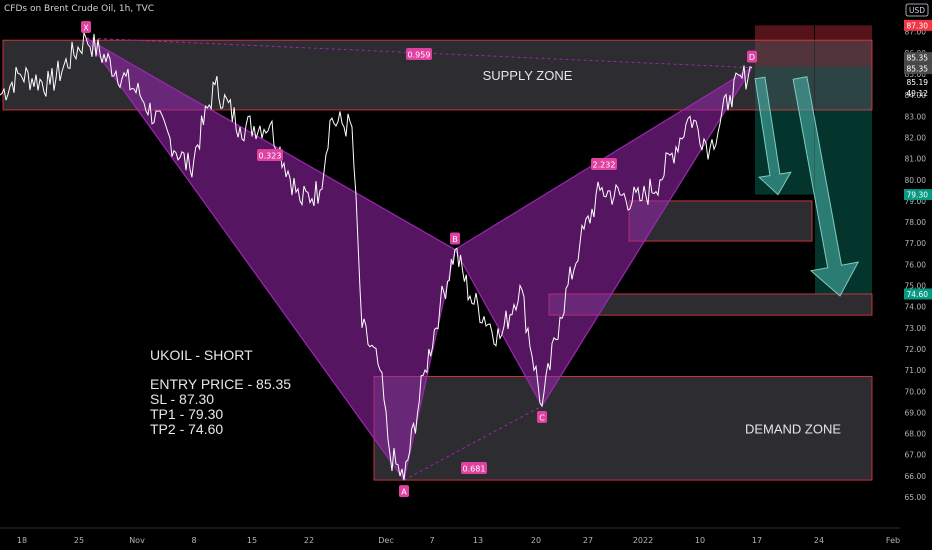  What do you see at coordinates (623, 428) in the screenshot?
I see `zone-box` at bounding box center [623, 428].